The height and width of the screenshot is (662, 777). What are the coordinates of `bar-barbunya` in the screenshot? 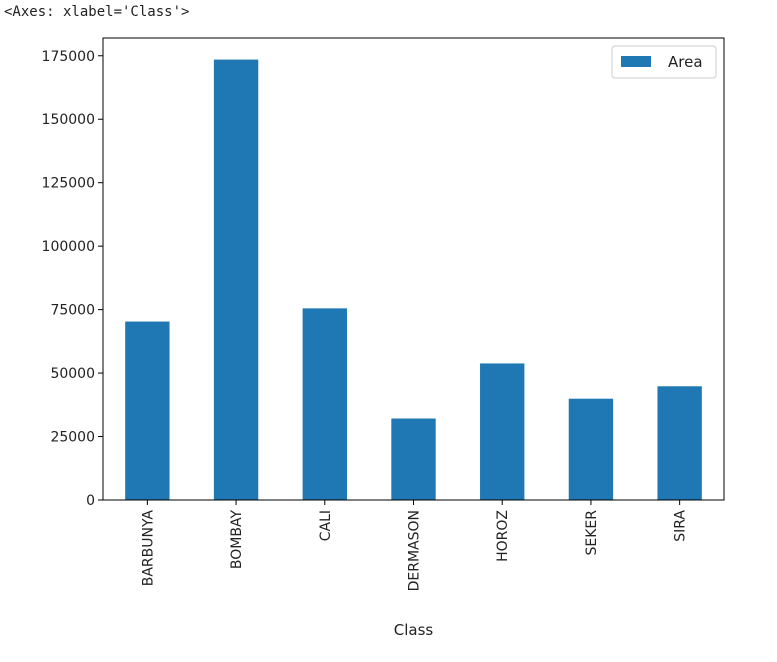 It's located at (147, 410).